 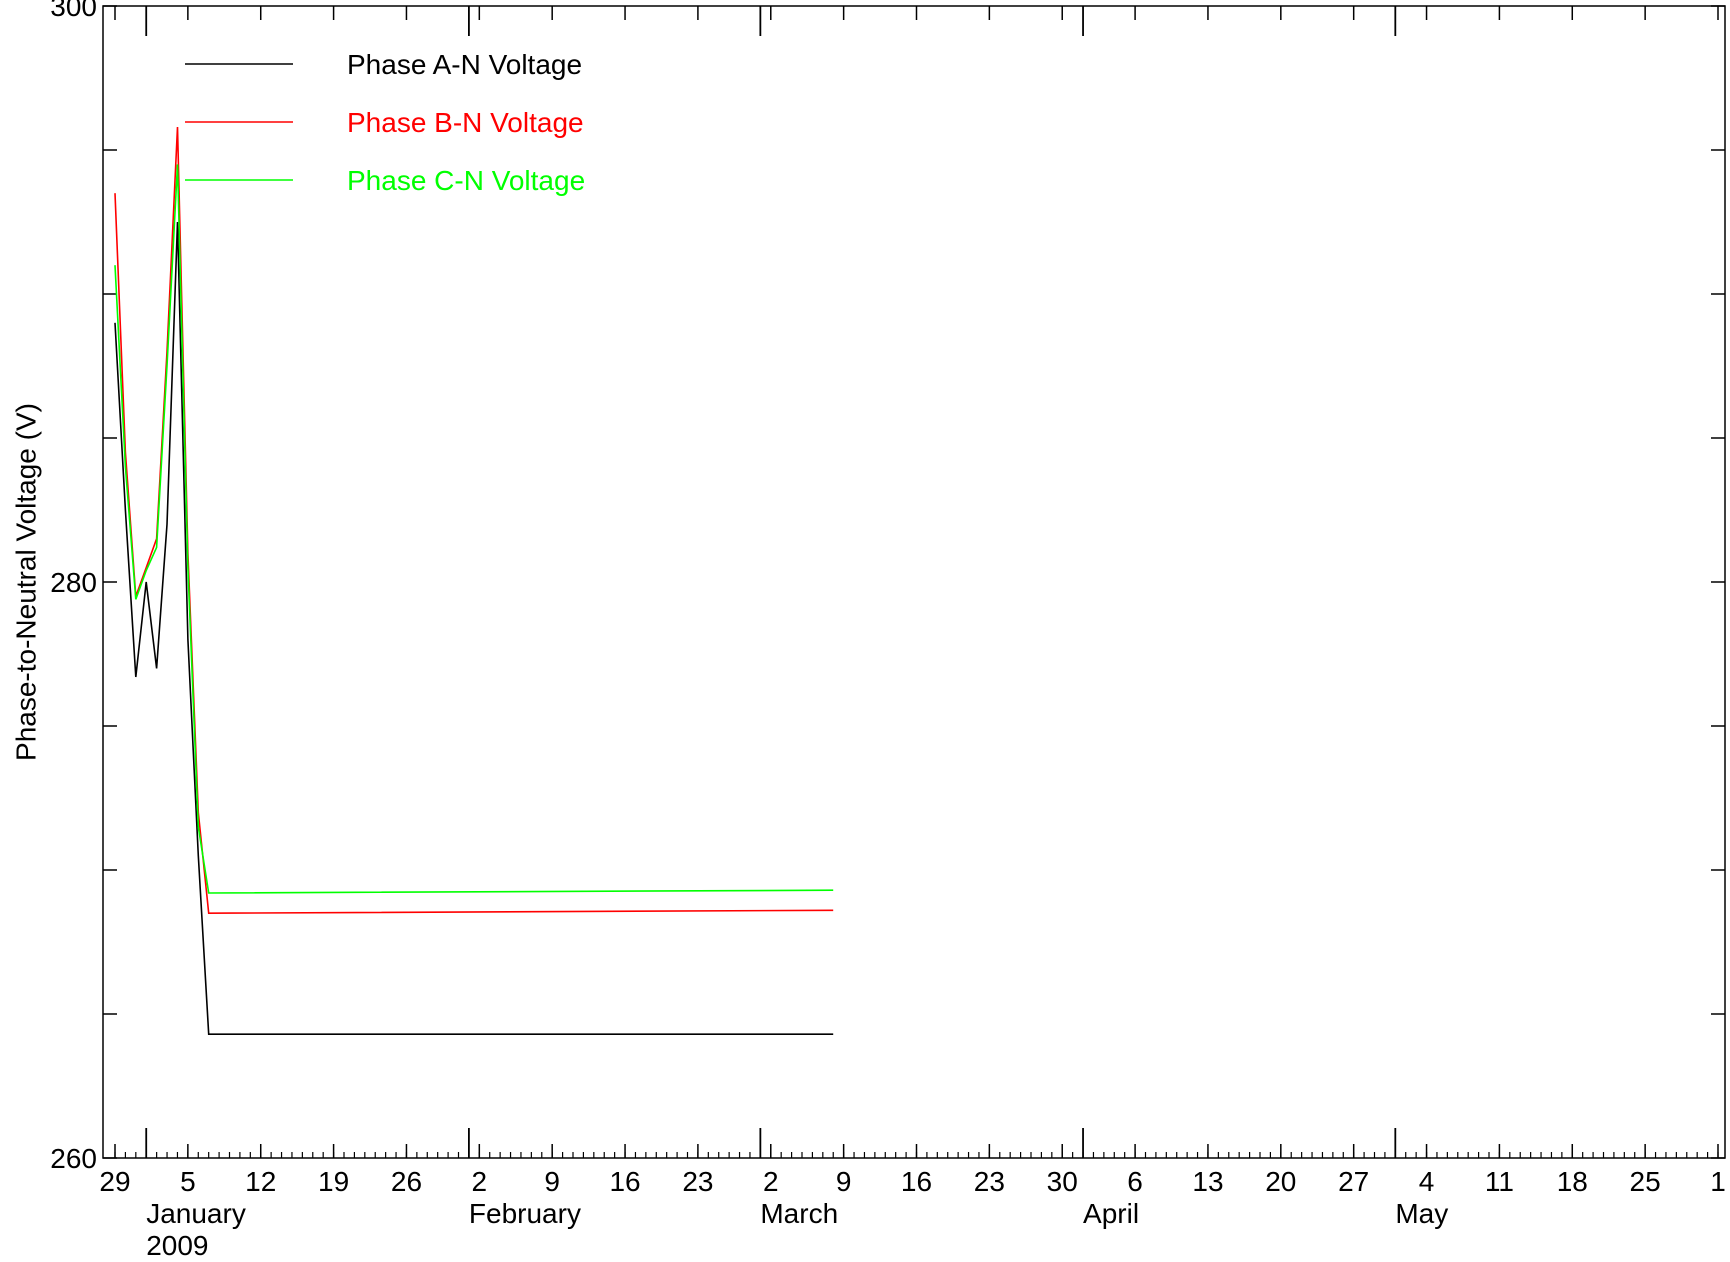 I want to click on x-tick-label: 13, so click(x=1207, y=1181).